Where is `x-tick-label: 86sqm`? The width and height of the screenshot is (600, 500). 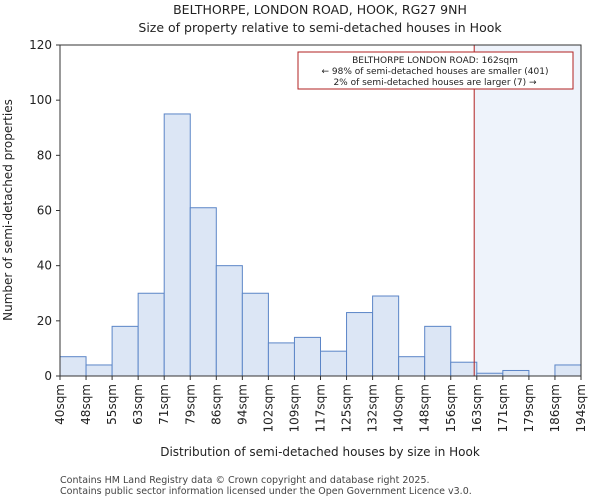 x-tick-label: 86sqm is located at coordinates (216, 404).